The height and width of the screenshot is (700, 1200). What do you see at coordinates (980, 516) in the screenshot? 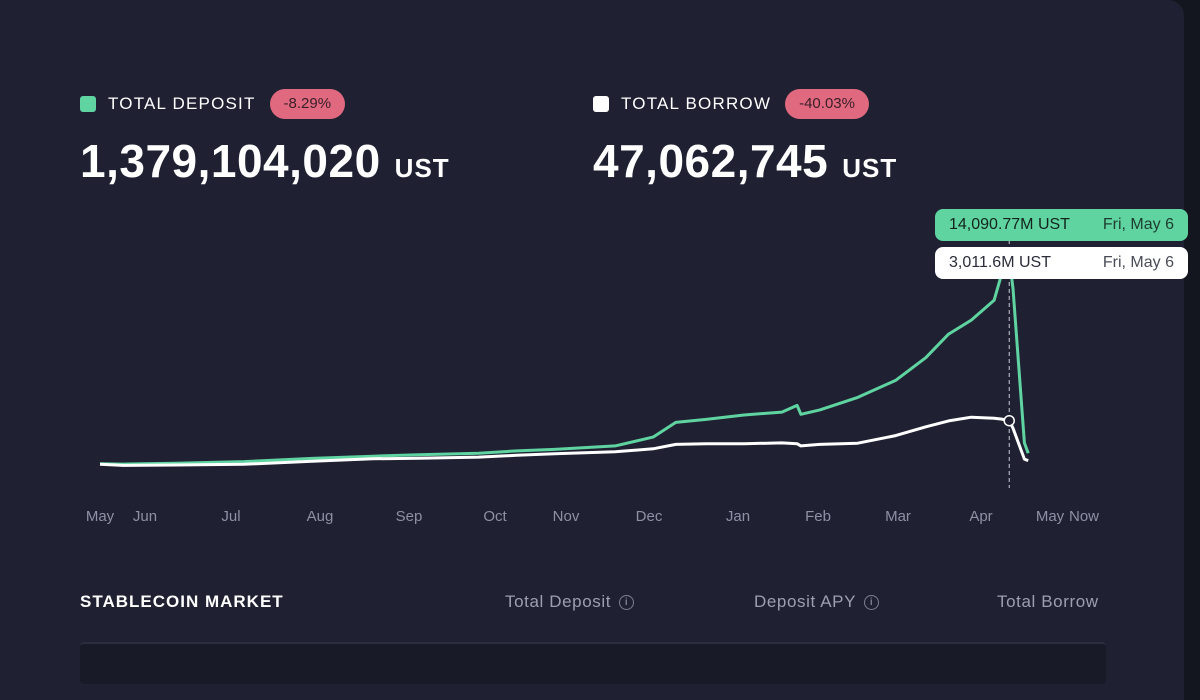
I see `x-axis-tick-label: Apr` at bounding box center [980, 516].